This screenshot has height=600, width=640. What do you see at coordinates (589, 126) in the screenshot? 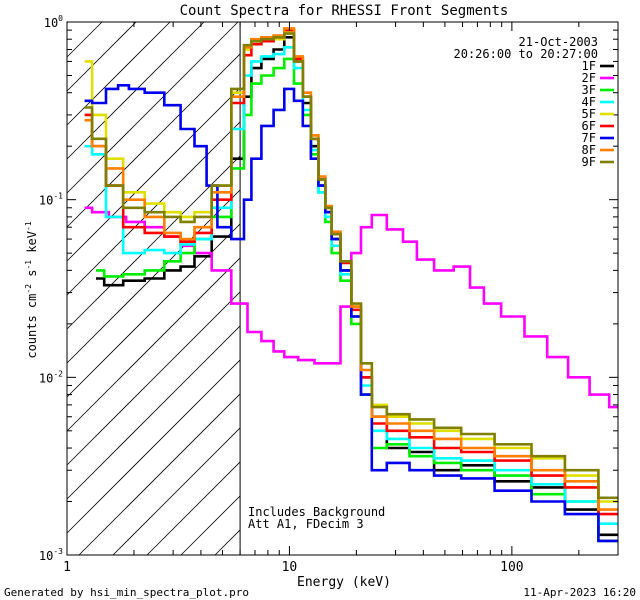
I see `legend-label-6F: 6F` at bounding box center [589, 126].